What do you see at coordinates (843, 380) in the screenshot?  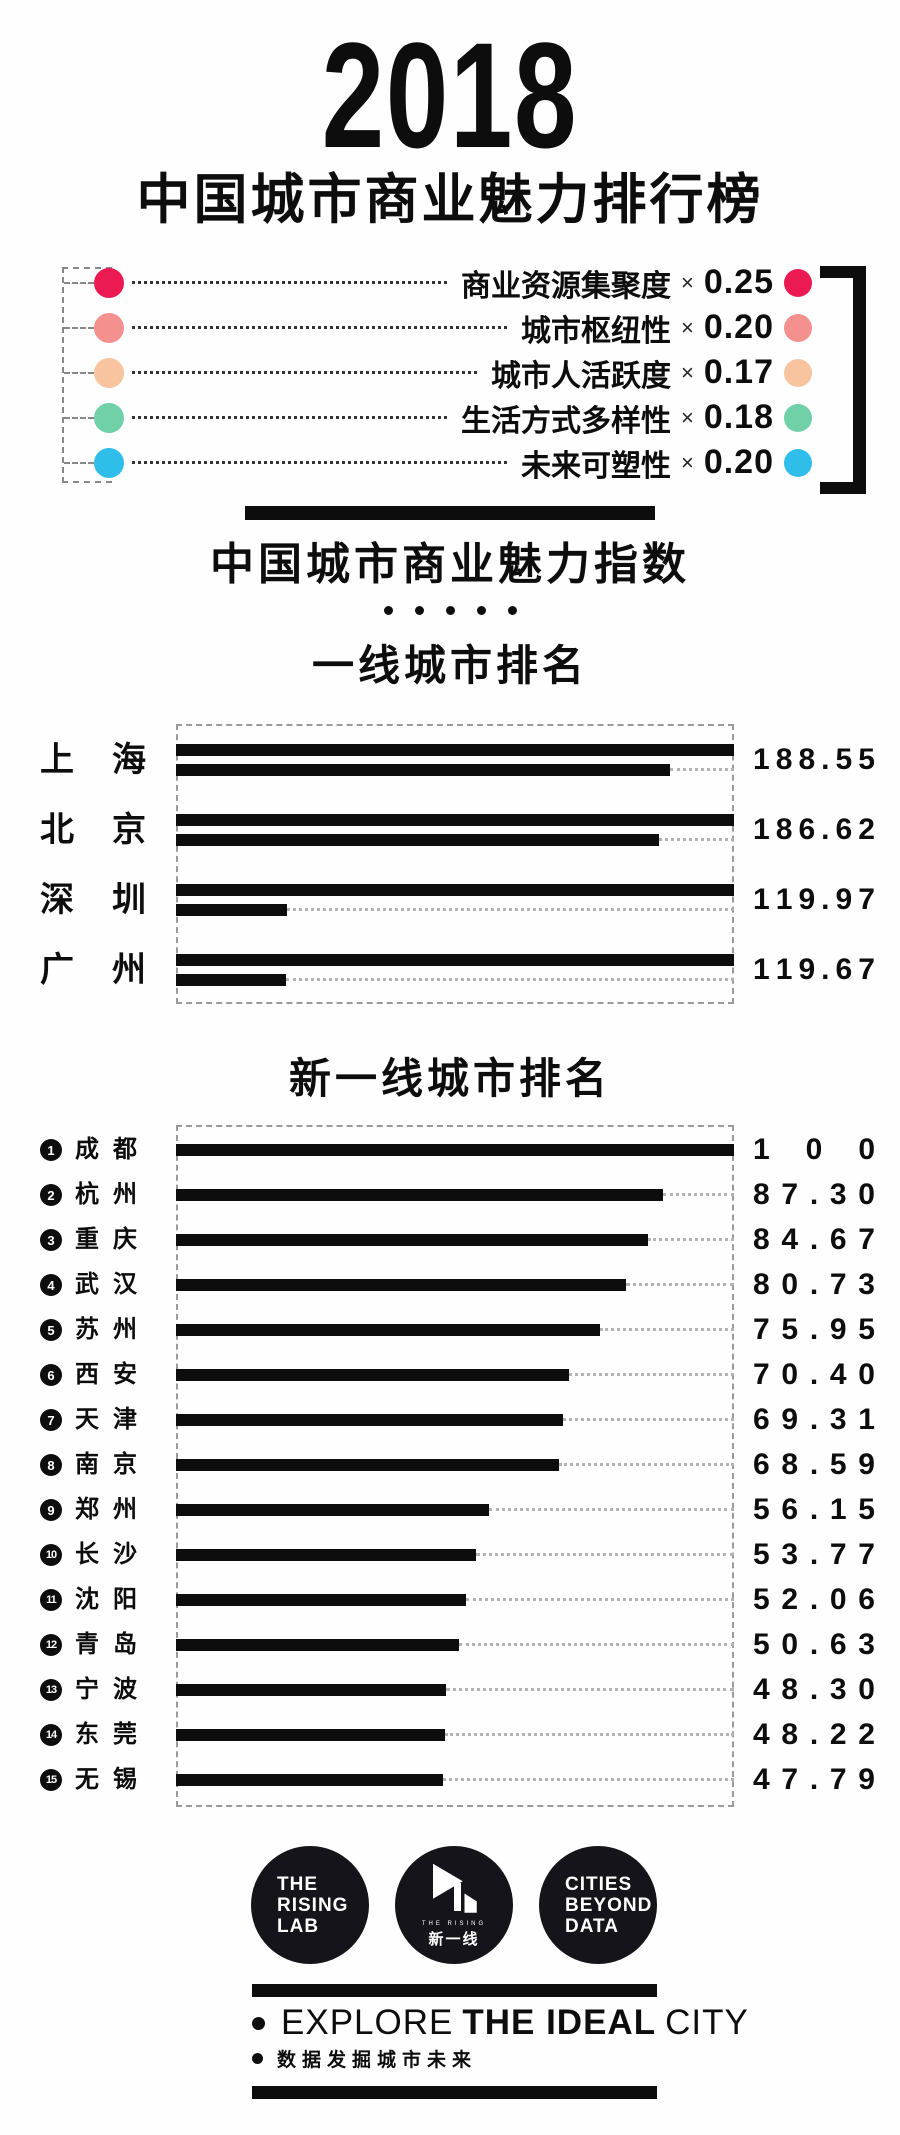 I see `legend-right-bracket` at bounding box center [843, 380].